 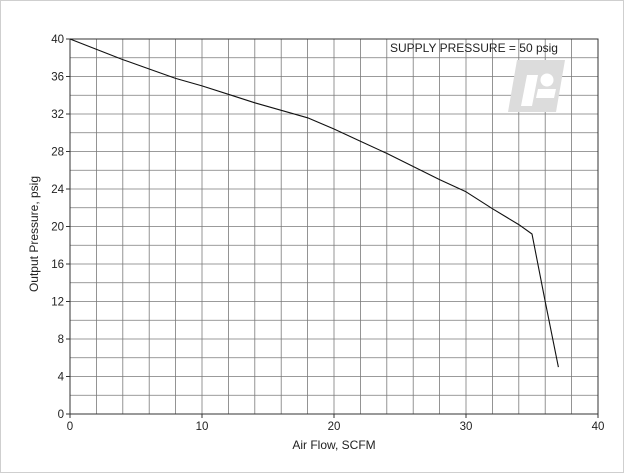 What do you see at coordinates (61, 378) in the screenshot?
I see `y-tick-label: 4` at bounding box center [61, 378].